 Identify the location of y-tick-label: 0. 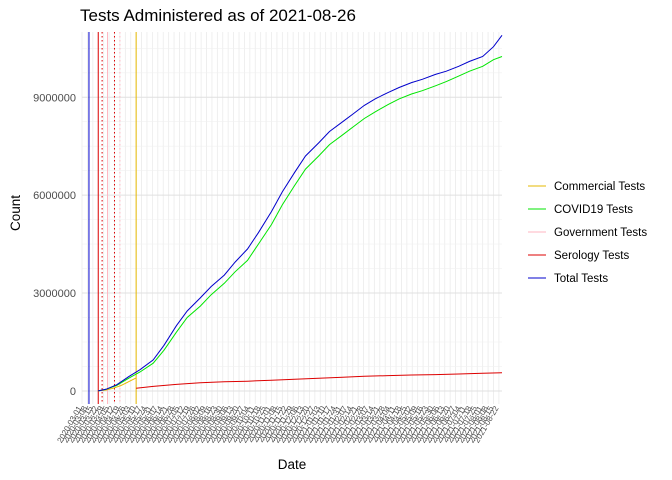
(73, 392).